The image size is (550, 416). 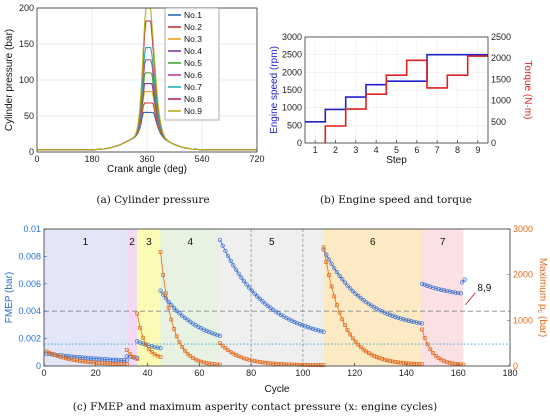 I want to click on region-label: 4, so click(x=190, y=242).